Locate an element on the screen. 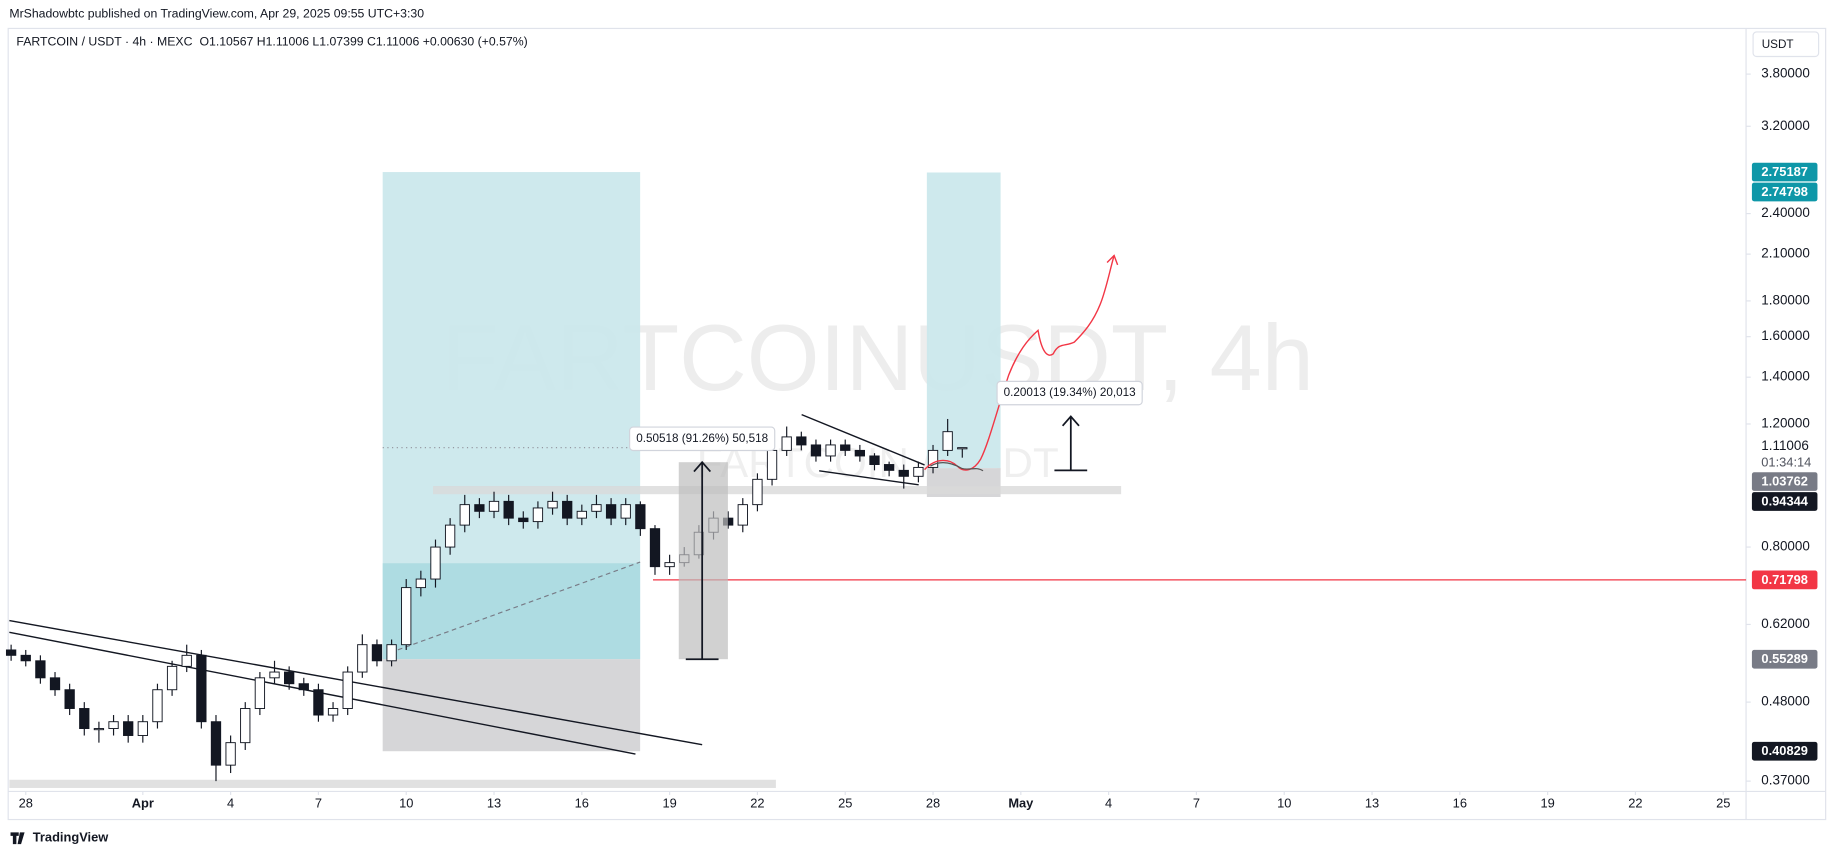  y-tick-label: 3.80000 is located at coordinates (1785, 73).